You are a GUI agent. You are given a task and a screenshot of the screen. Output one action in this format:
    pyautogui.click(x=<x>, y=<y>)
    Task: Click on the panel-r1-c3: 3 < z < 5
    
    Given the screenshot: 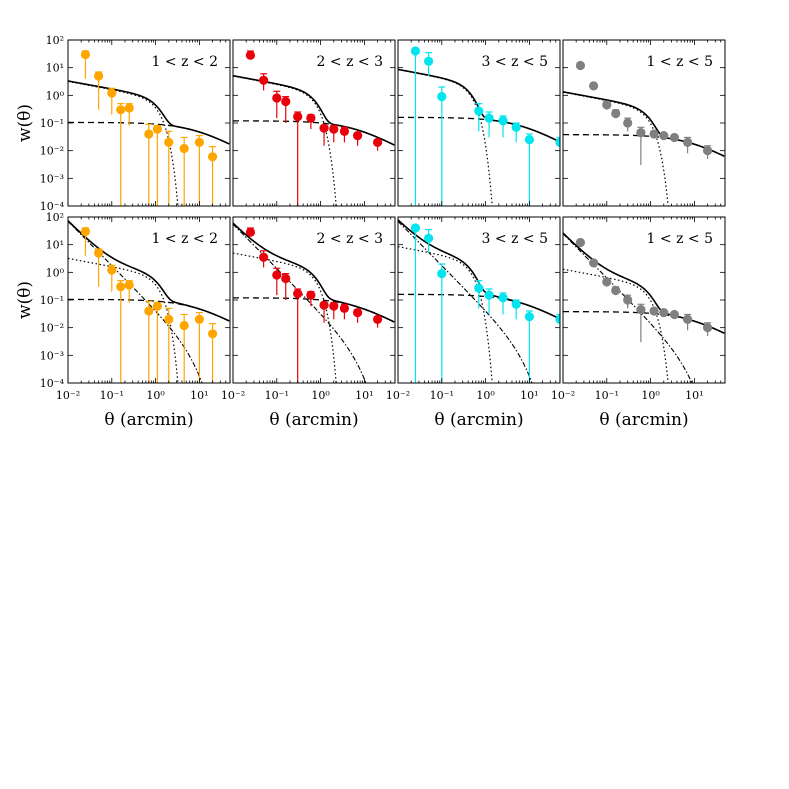 What is the action you would take?
    pyautogui.click(x=479, y=123)
    